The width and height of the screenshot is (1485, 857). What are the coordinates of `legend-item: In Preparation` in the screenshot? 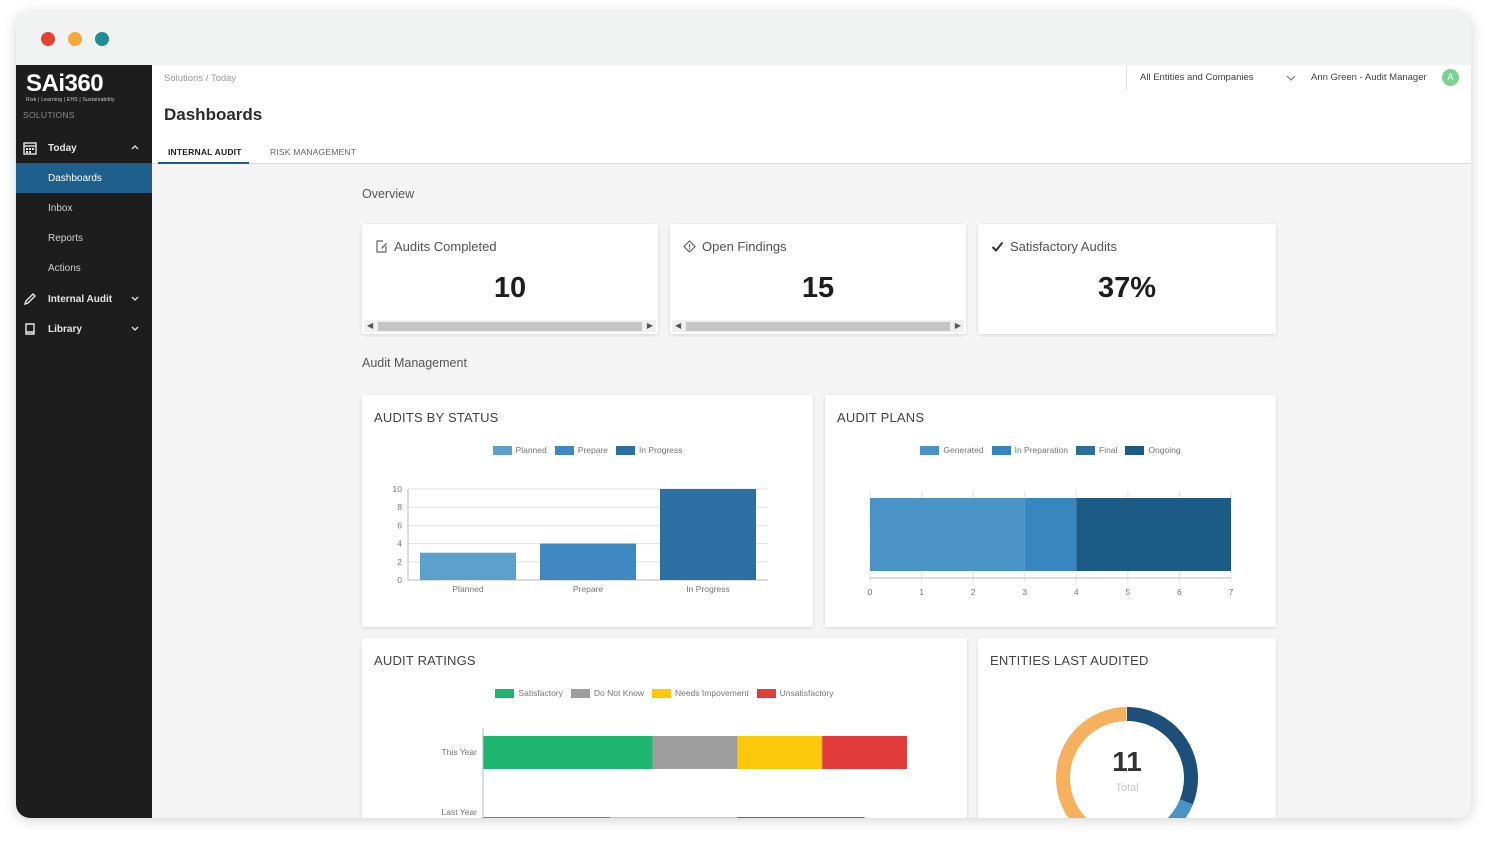 It's located at (1029, 450).